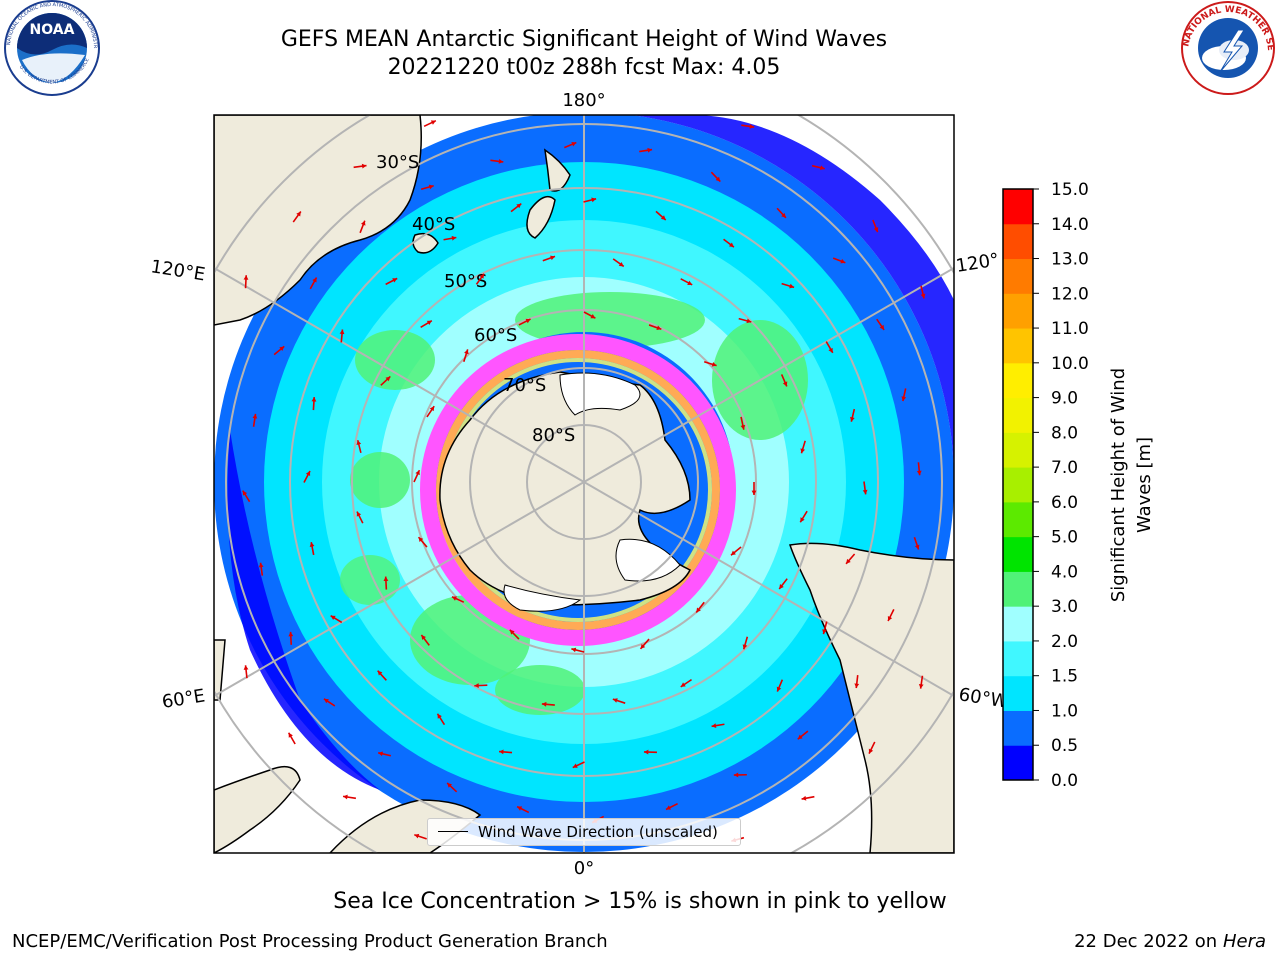 The height and width of the screenshot is (960, 1280). What do you see at coordinates (583, 100) in the screenshot?
I see `lon-label-180: 180°` at bounding box center [583, 100].